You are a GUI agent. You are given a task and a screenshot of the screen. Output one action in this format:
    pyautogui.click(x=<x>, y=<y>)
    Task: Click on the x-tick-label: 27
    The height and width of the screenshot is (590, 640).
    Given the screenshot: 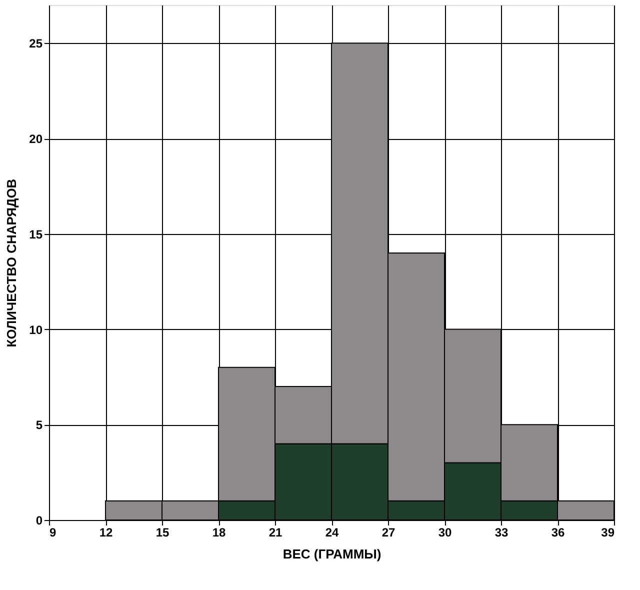 What is the action you would take?
    pyautogui.click(x=389, y=533)
    